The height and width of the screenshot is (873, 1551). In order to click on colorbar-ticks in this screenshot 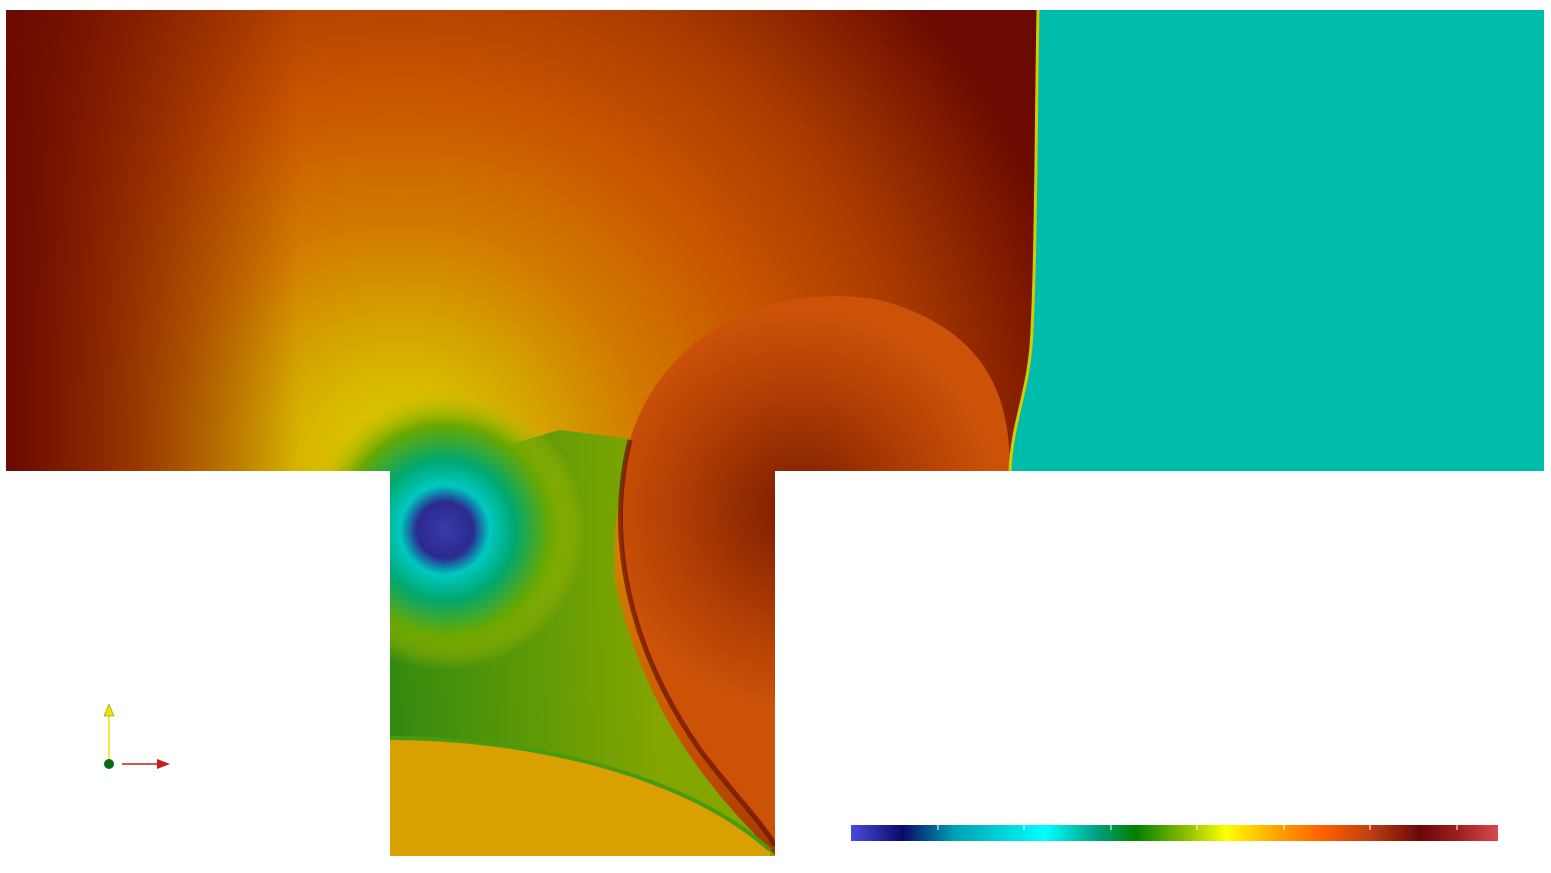, I will do `click(1197, 827)`.